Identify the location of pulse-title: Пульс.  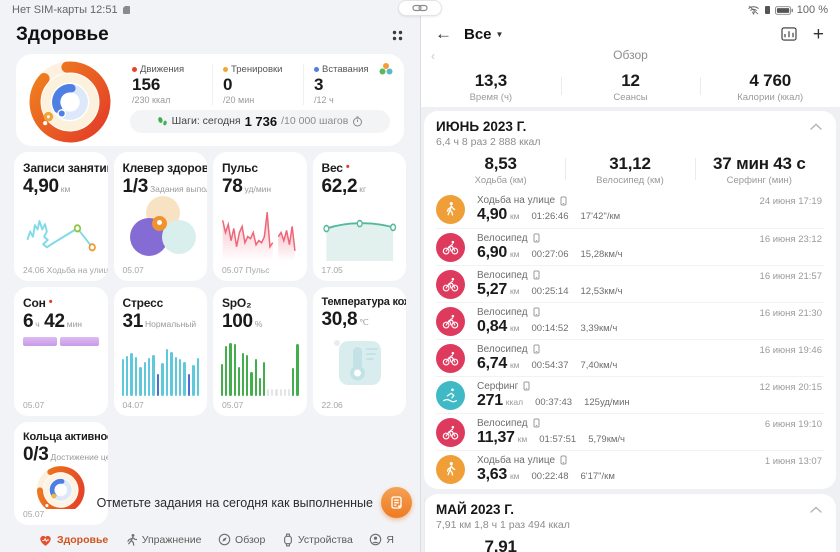
(240, 168).